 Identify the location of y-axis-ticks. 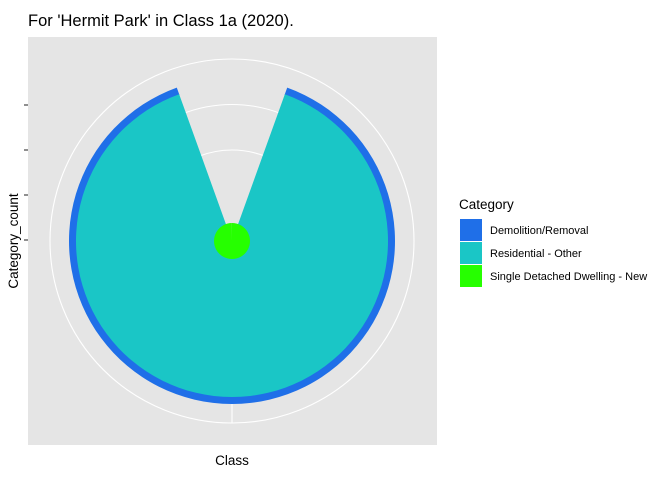
(26, 172).